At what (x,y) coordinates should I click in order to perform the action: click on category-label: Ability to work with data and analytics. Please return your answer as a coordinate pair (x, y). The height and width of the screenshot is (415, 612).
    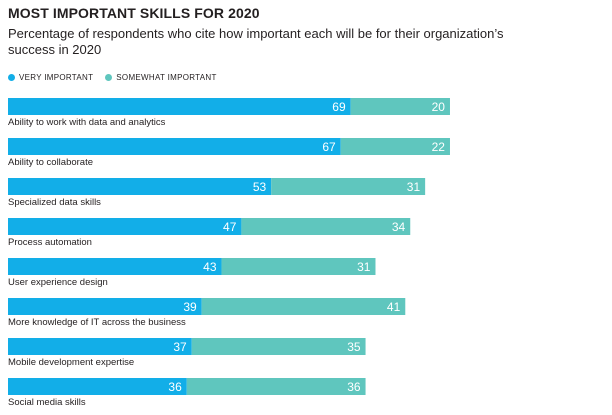
    Looking at the image, I should click on (87, 122).